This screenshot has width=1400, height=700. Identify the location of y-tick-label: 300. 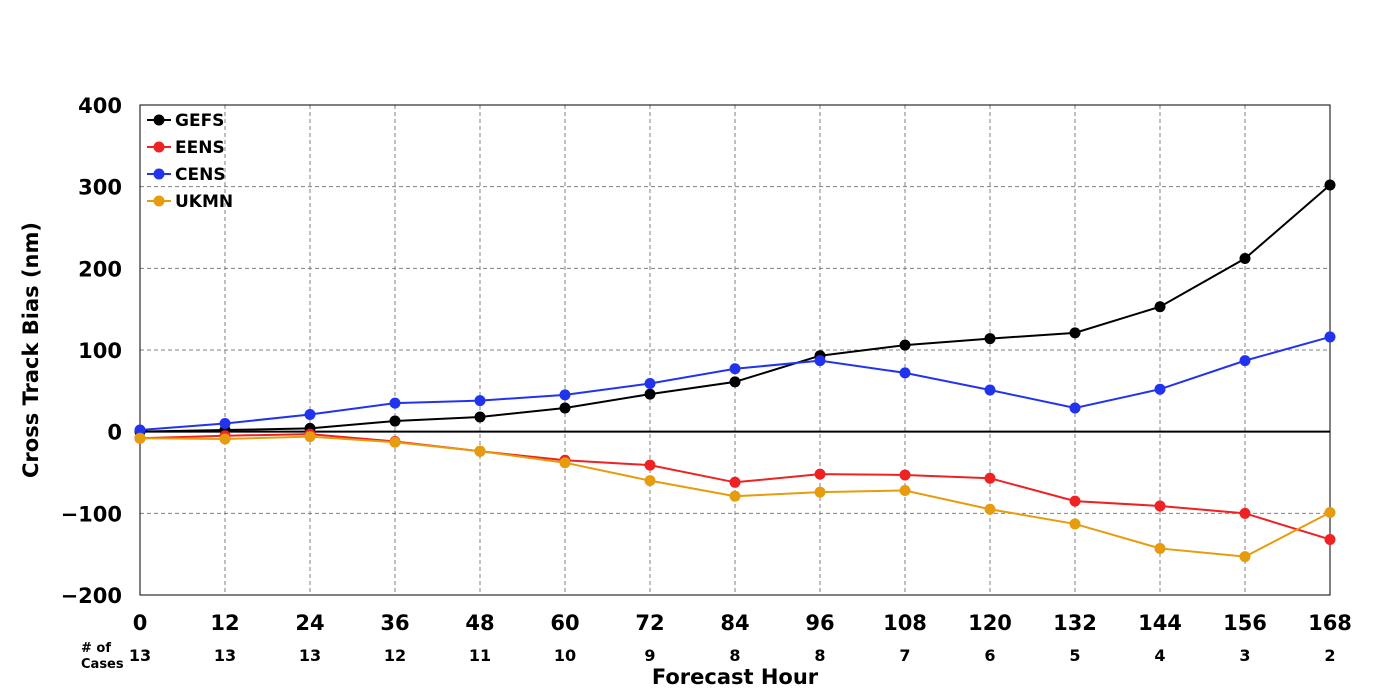
(100, 188).